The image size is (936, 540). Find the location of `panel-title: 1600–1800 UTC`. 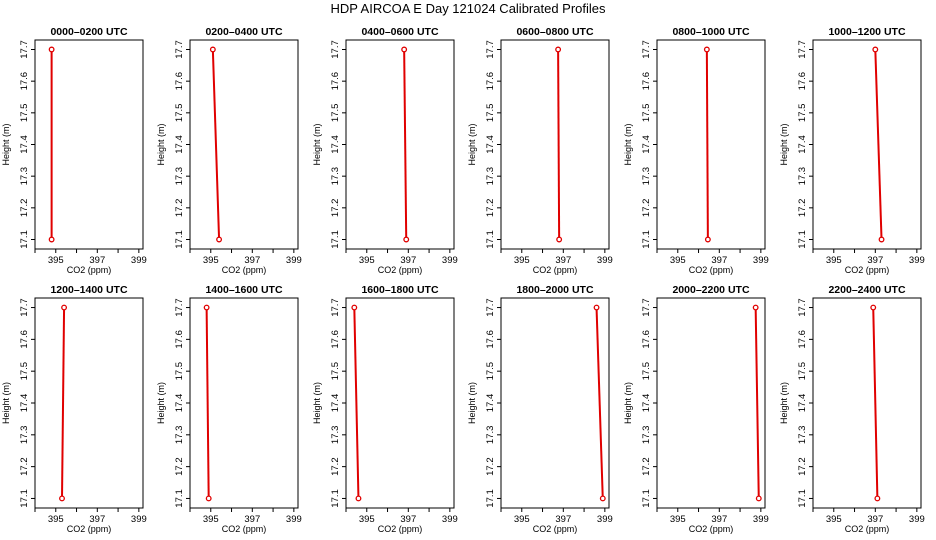

panel-title: 1600–1800 UTC is located at coordinates (399, 290).